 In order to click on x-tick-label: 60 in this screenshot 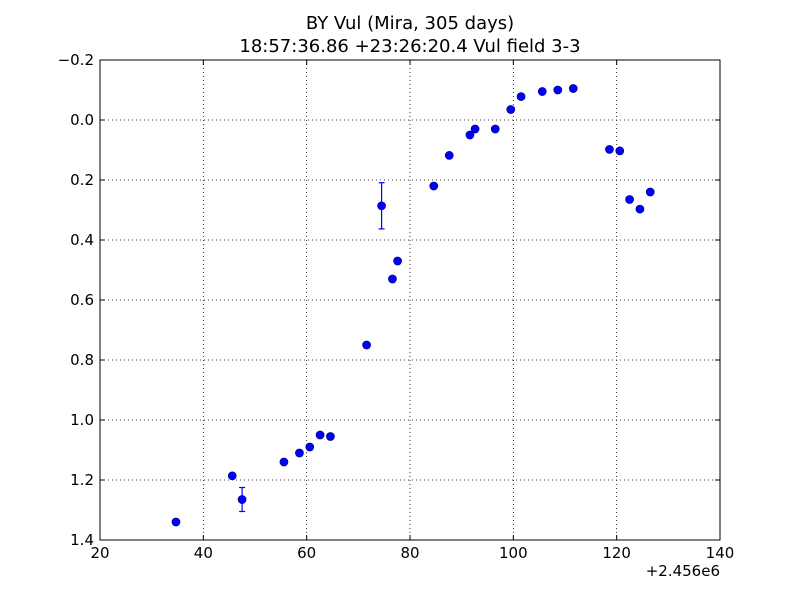, I will do `click(306, 553)`.